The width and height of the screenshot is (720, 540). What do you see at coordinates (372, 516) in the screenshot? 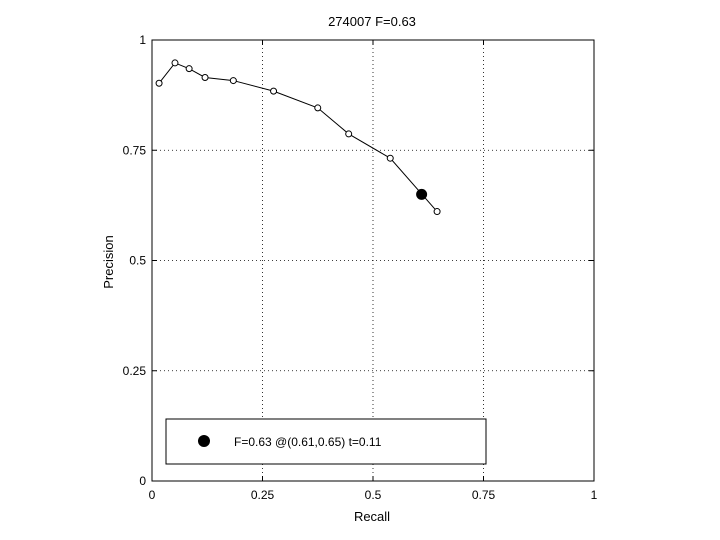
I see `x-axis-label: Recall` at bounding box center [372, 516].